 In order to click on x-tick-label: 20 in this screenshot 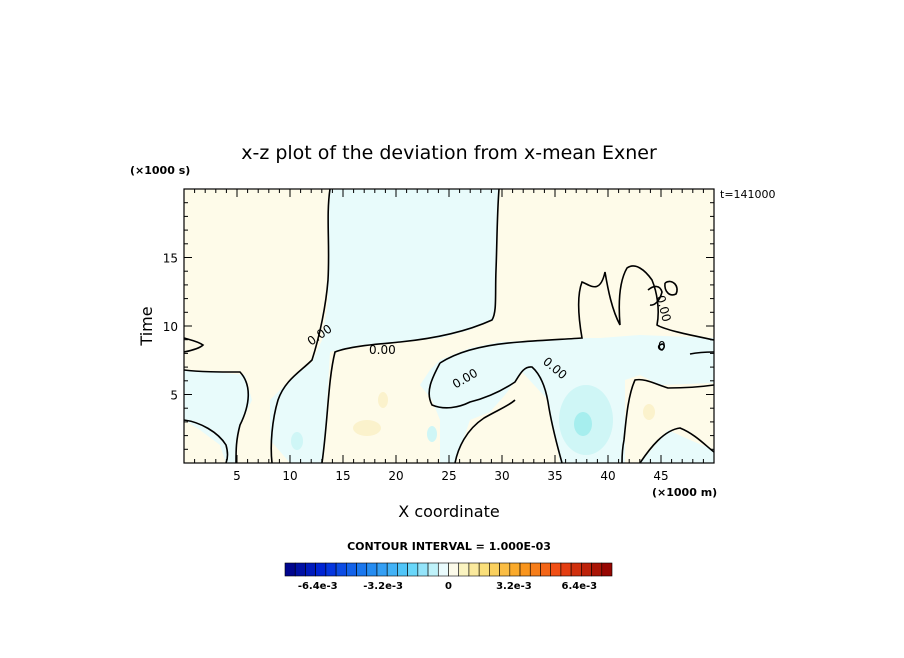, I will do `click(395, 476)`.